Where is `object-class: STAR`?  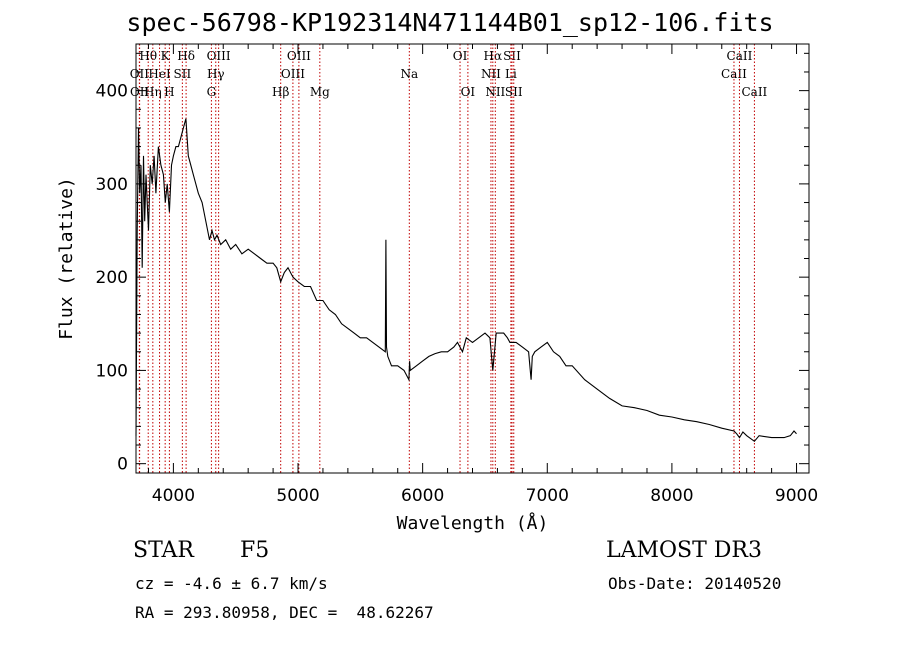 object-class: STAR is located at coordinates (163, 550).